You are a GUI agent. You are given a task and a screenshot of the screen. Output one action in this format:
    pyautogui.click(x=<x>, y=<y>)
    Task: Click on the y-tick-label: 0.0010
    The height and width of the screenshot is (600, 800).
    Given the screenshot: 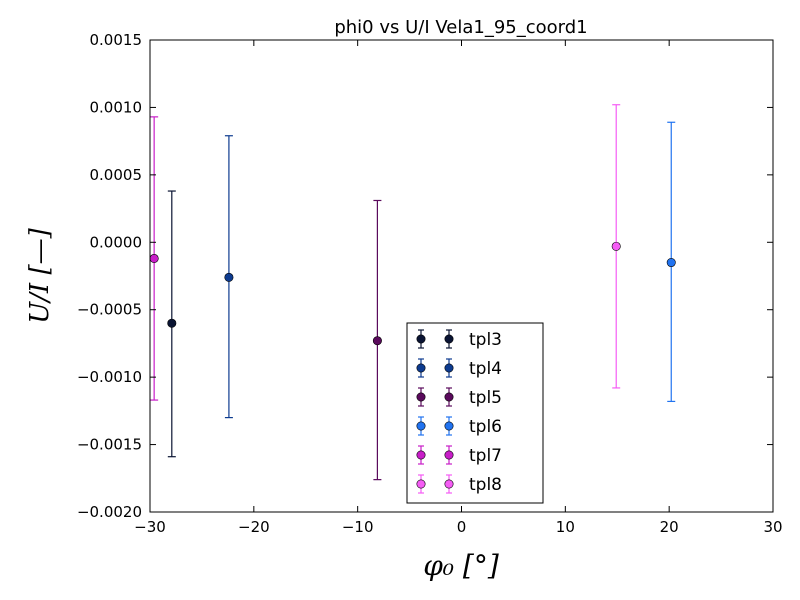 What is the action you would take?
    pyautogui.click(x=116, y=107)
    